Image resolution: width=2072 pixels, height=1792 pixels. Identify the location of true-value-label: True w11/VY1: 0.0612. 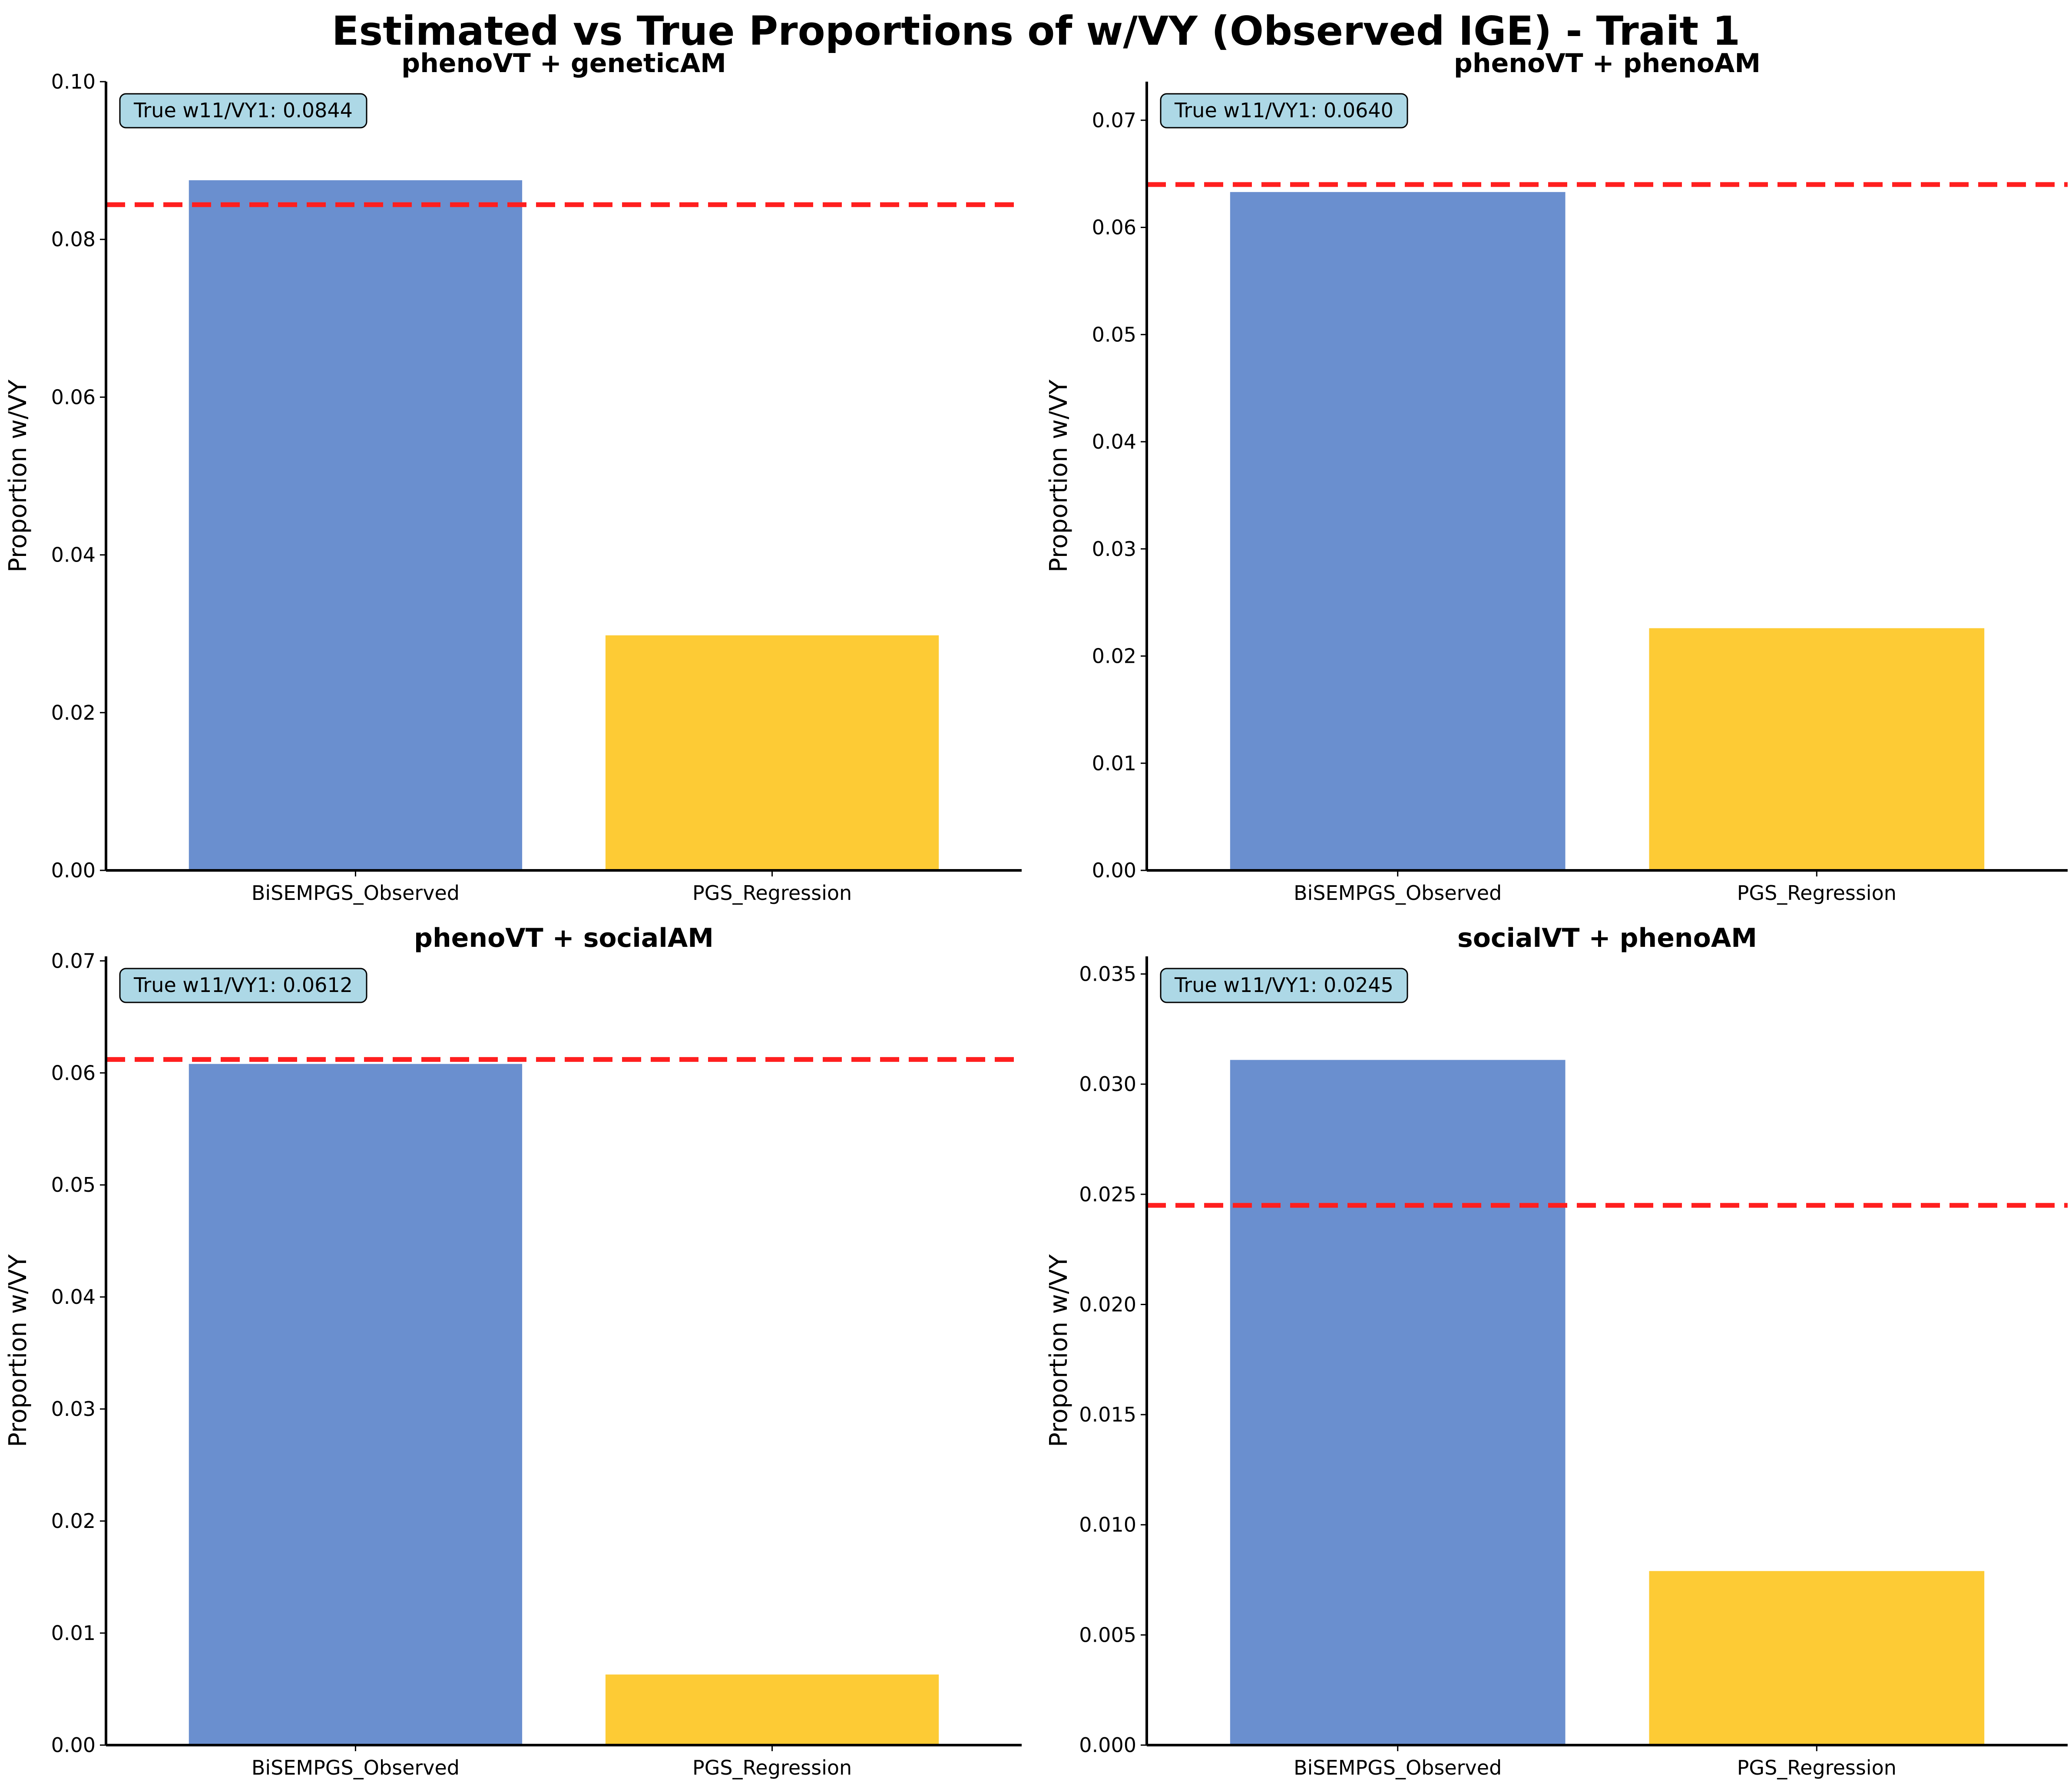
(243, 985).